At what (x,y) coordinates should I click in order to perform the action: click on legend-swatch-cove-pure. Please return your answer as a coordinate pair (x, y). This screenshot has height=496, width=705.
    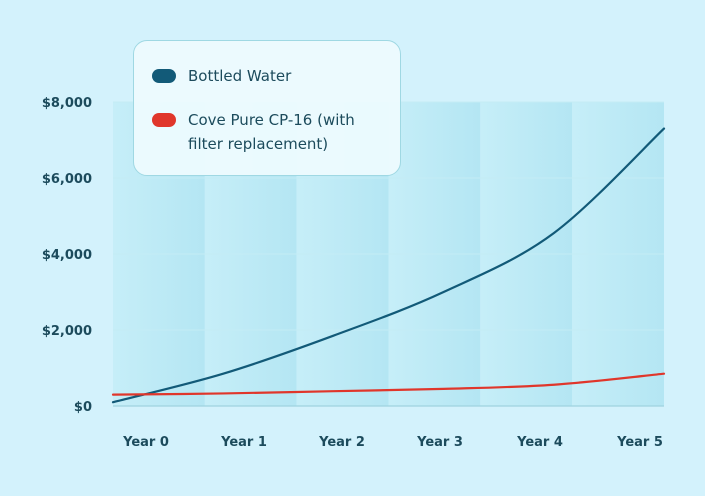
    Looking at the image, I should click on (164, 120).